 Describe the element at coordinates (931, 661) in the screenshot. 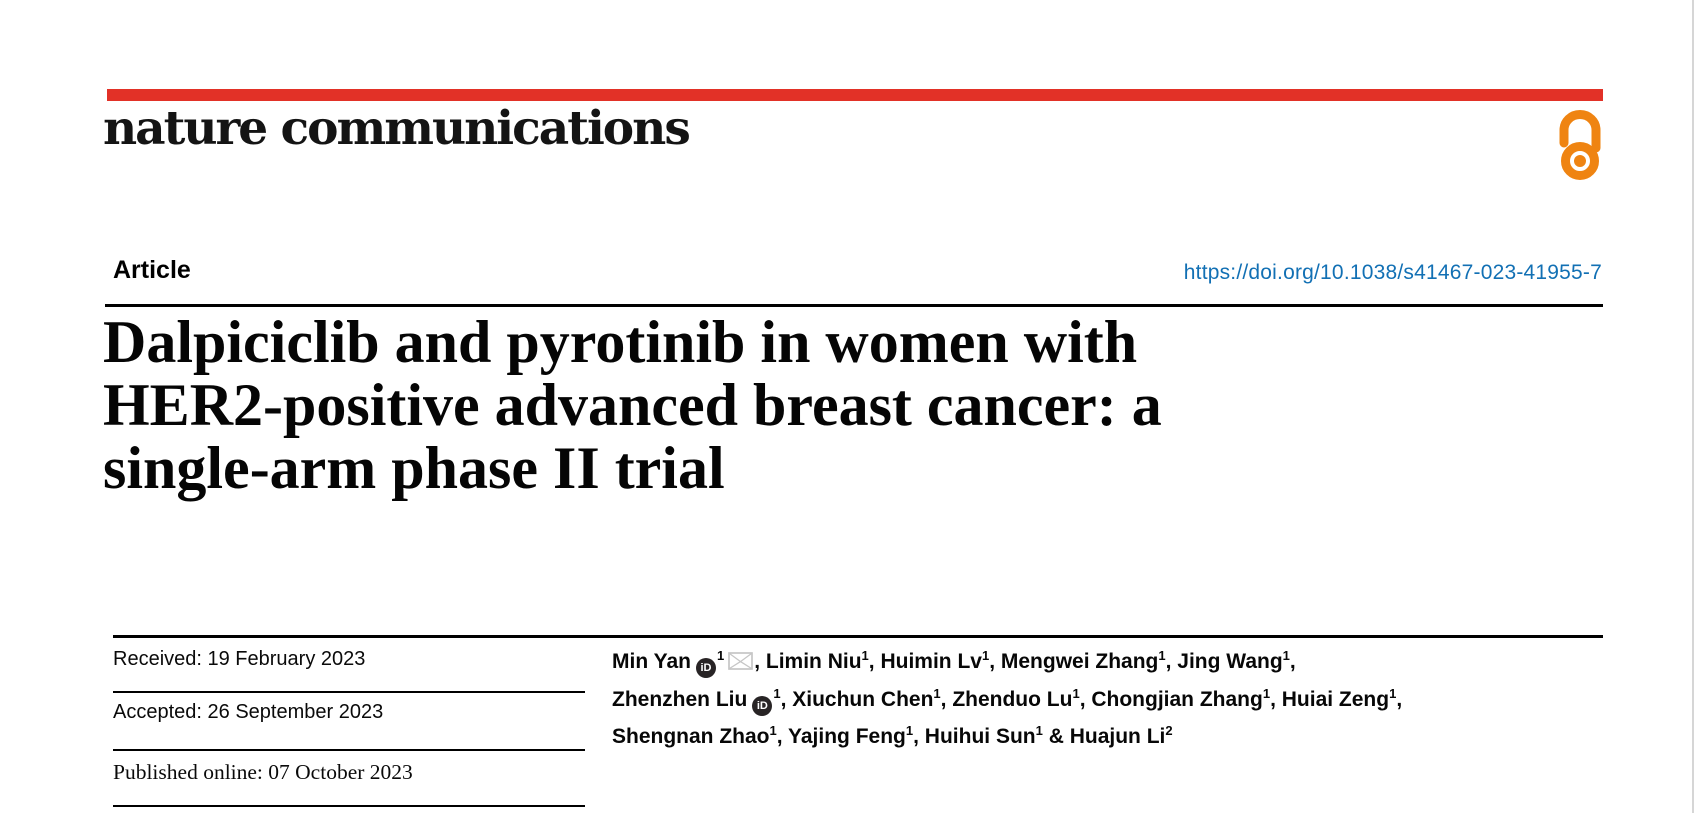

I see `author-name: Huimin Lv` at that location.